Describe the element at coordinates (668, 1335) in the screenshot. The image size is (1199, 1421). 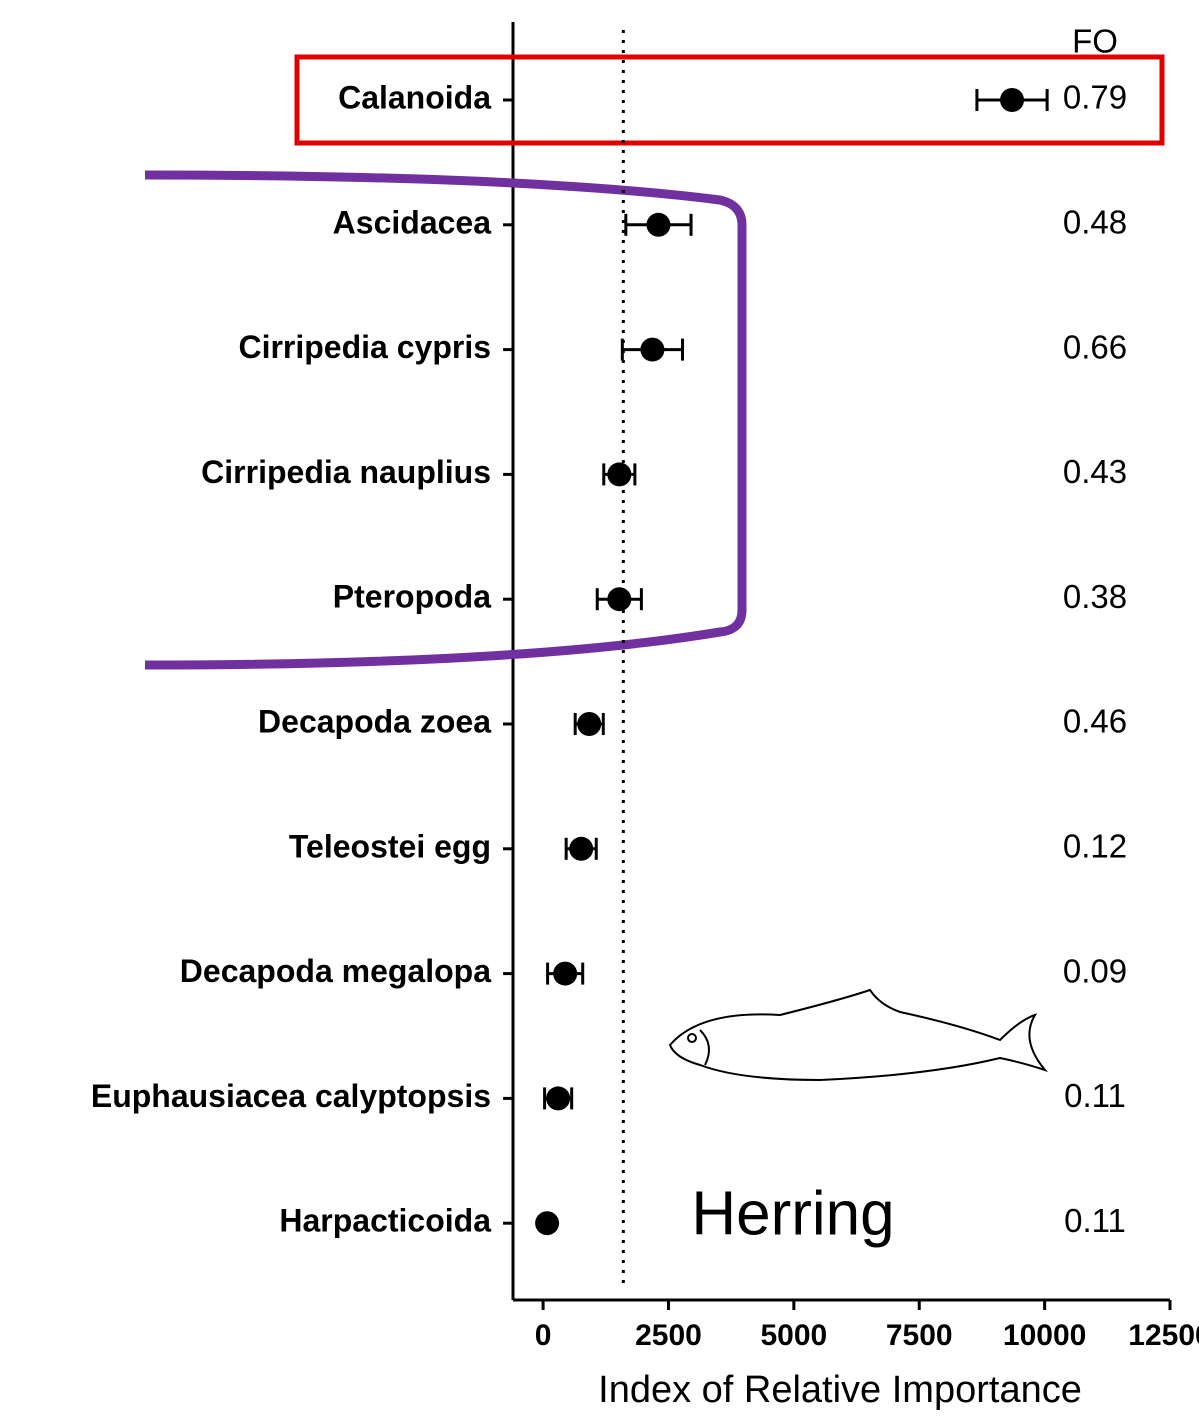
I see `x-tick-label: 2500` at that location.